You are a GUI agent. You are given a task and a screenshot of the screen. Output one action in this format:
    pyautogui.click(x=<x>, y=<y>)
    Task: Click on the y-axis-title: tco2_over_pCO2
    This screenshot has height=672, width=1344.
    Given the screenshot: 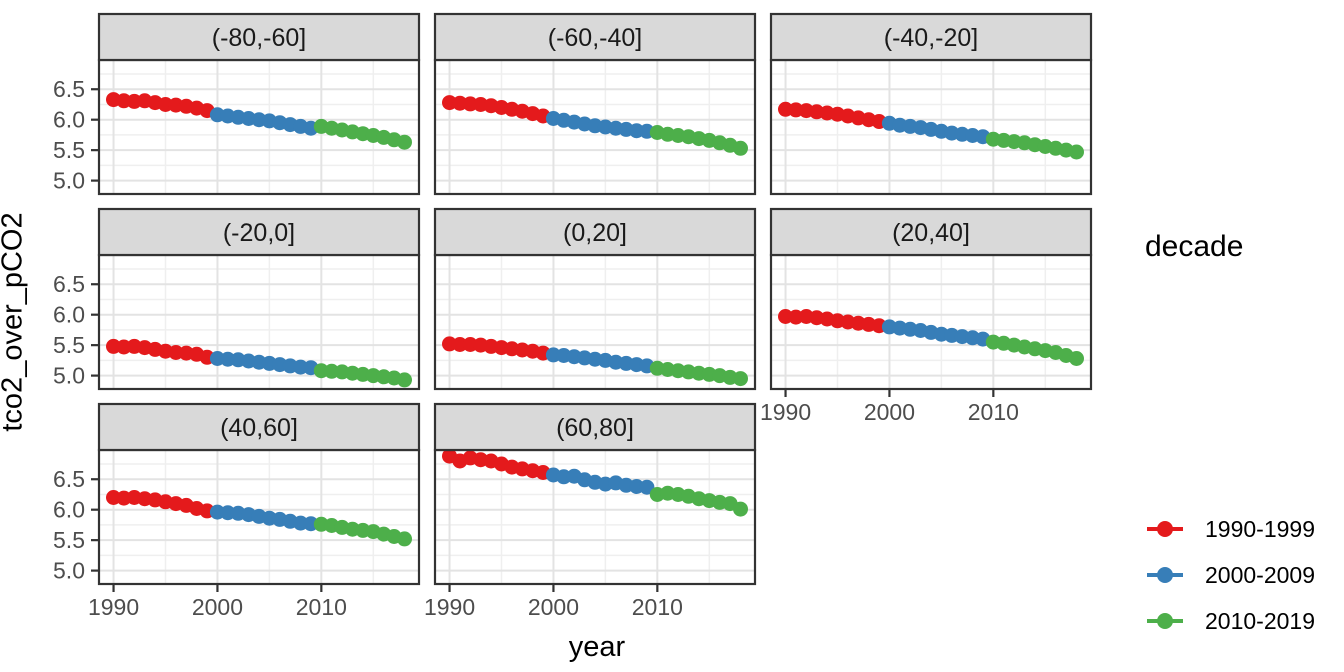 What is the action you would take?
    pyautogui.click(x=14, y=322)
    